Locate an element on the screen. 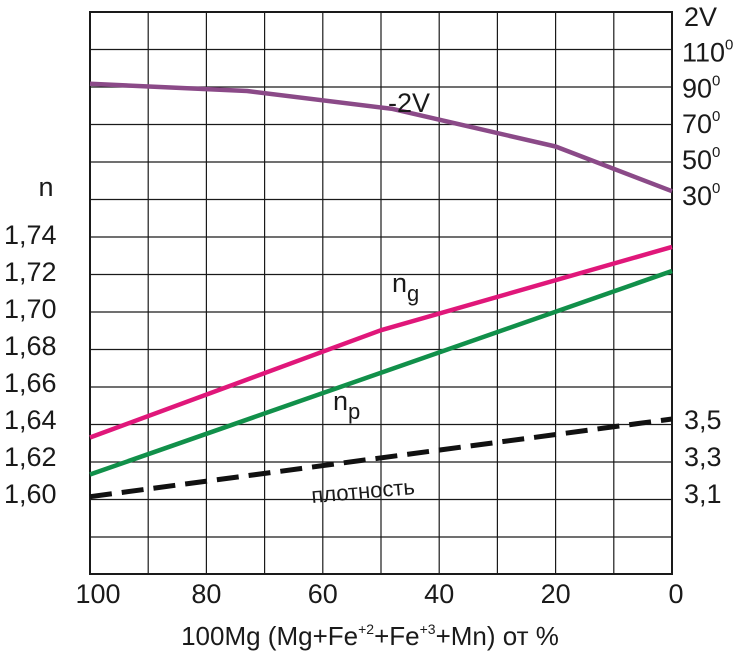 The height and width of the screenshot is (656, 741). y-tick-label: 1,62 is located at coordinates (30, 457).